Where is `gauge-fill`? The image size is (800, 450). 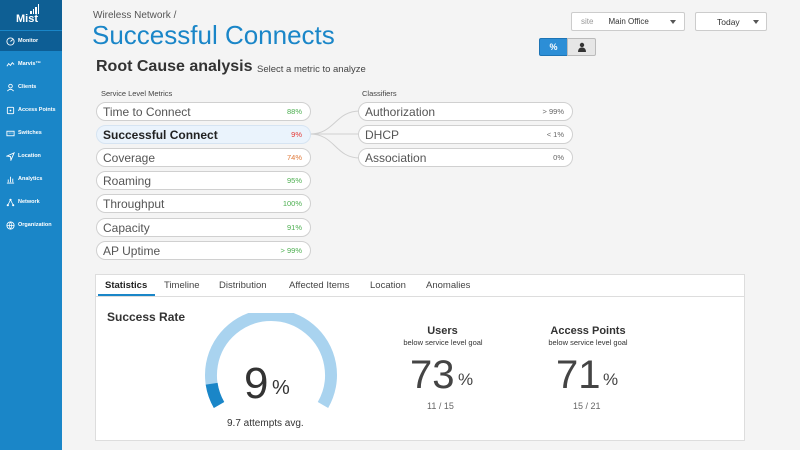 gauge-fill is located at coordinates (215, 395).